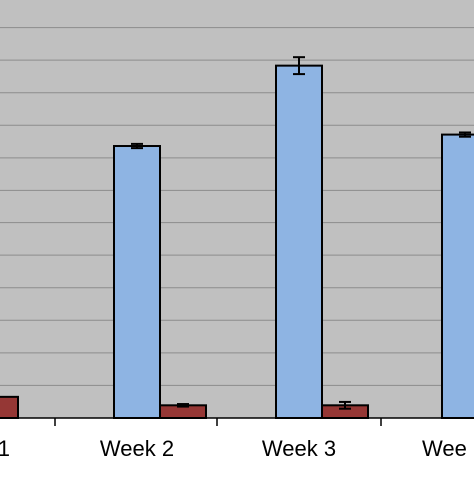  What do you see at coordinates (137, 448) in the screenshot?
I see `x-tick-label: Week 2` at bounding box center [137, 448].